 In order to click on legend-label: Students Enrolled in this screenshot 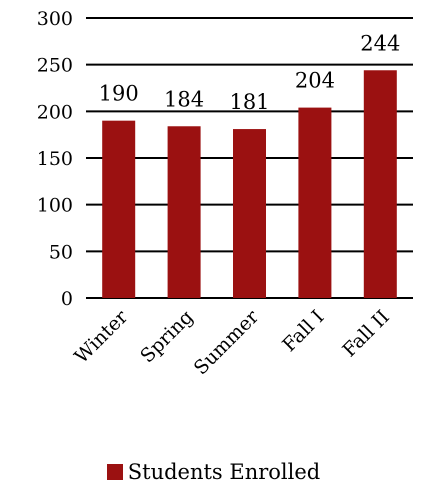, I will do `click(224, 472)`.